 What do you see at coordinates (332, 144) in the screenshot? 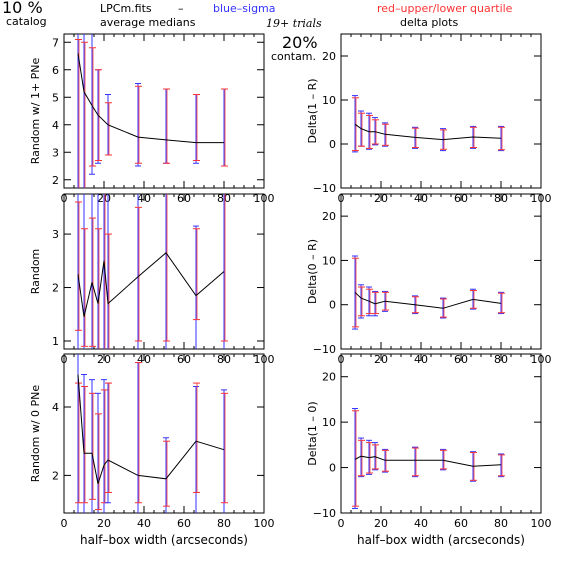
I see `right-top-ytick-label: 0` at bounding box center [332, 144].